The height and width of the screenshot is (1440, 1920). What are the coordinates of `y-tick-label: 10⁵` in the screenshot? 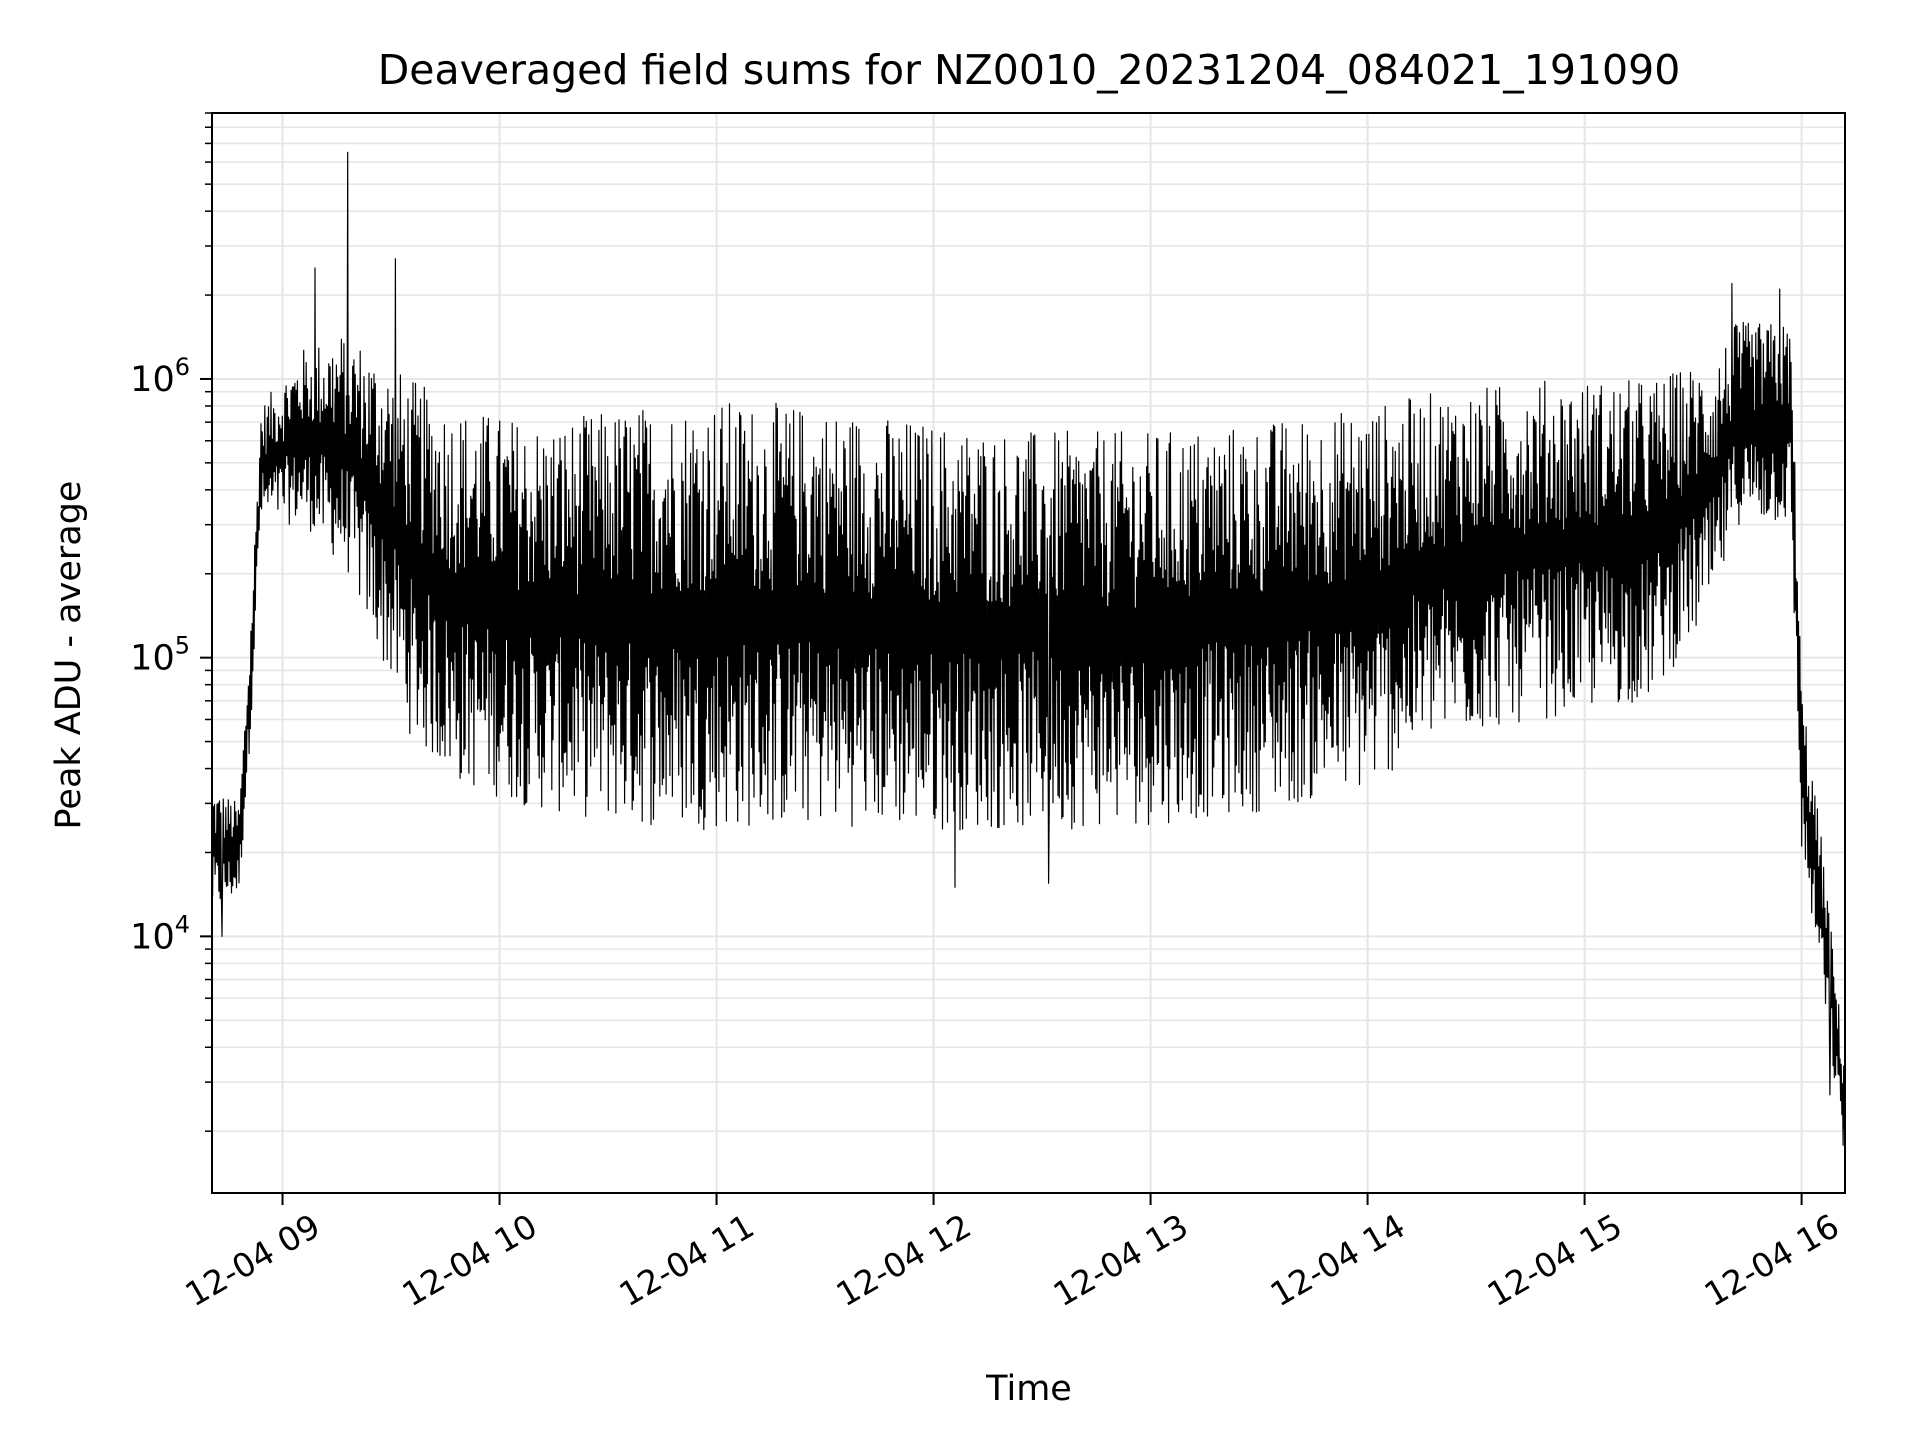 It's located at (160, 655).